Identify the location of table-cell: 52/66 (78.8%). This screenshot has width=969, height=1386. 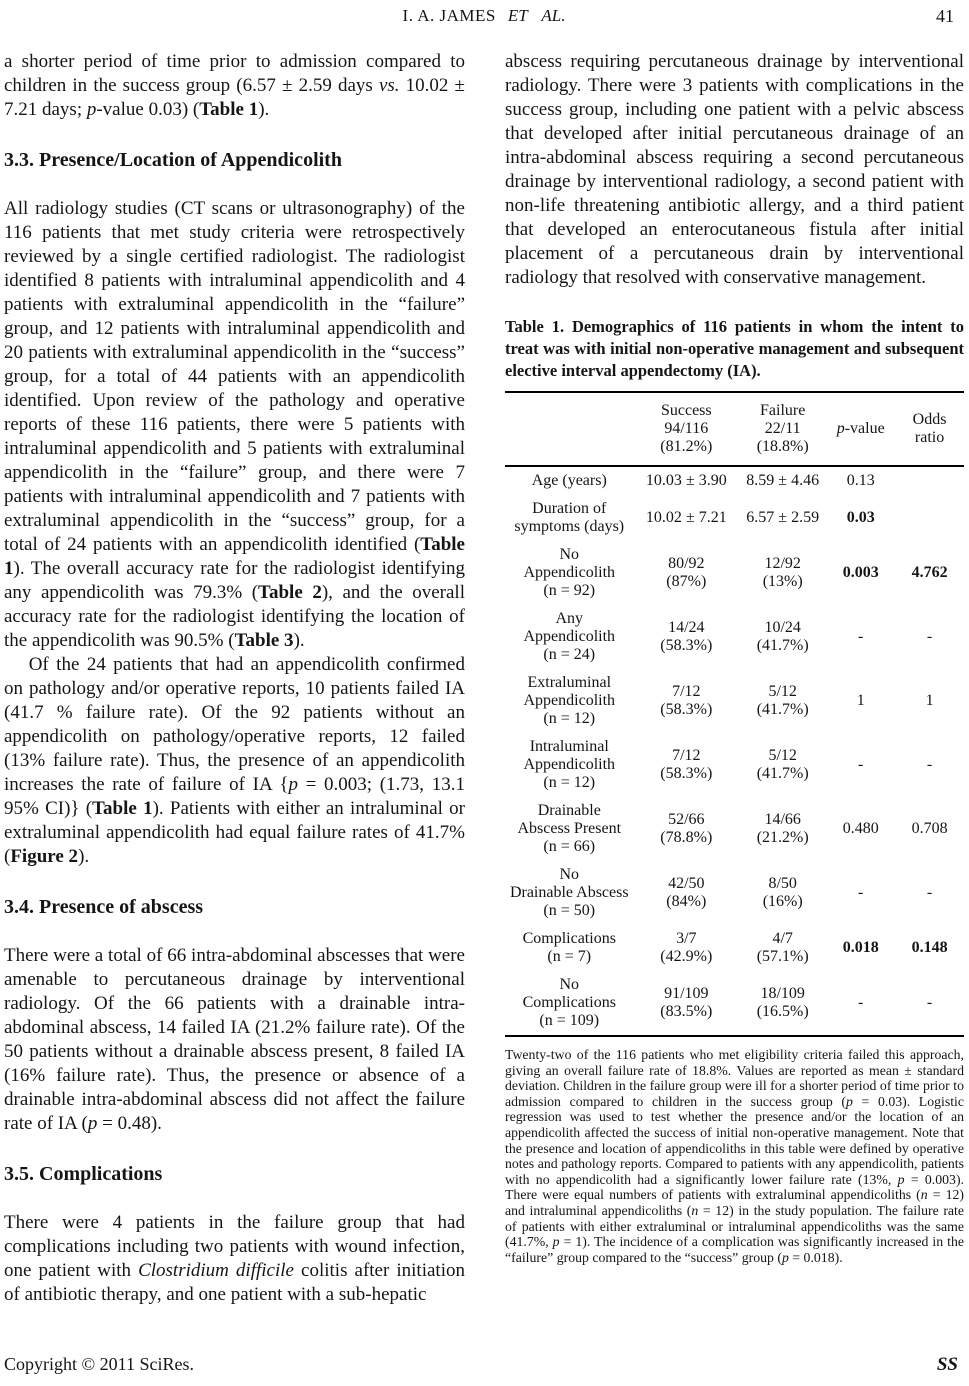
(686, 828).